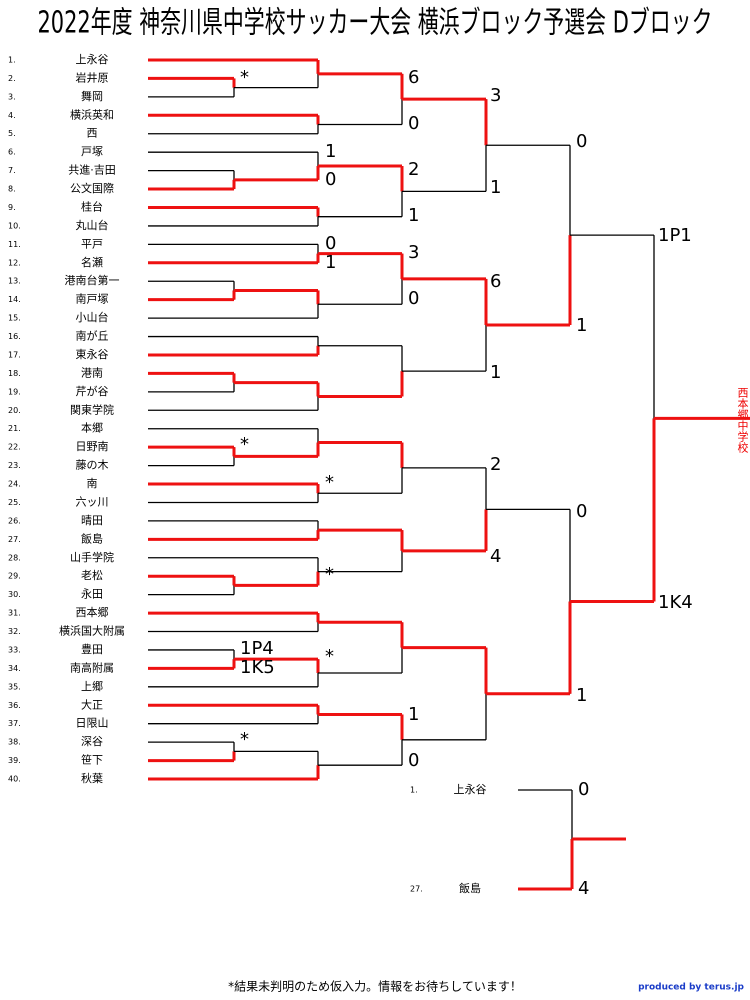 The image size is (750, 1000). Describe the element at coordinates (14, 705) in the screenshot. I see `team-number: 36.` at that location.